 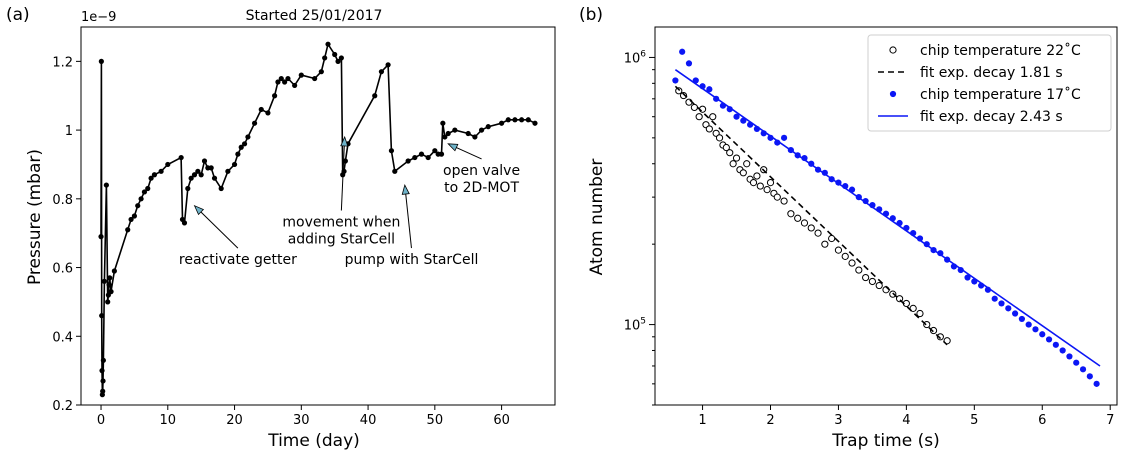 I want to click on panel-a-y-multiplier: 1e−9, so click(x=98, y=17).